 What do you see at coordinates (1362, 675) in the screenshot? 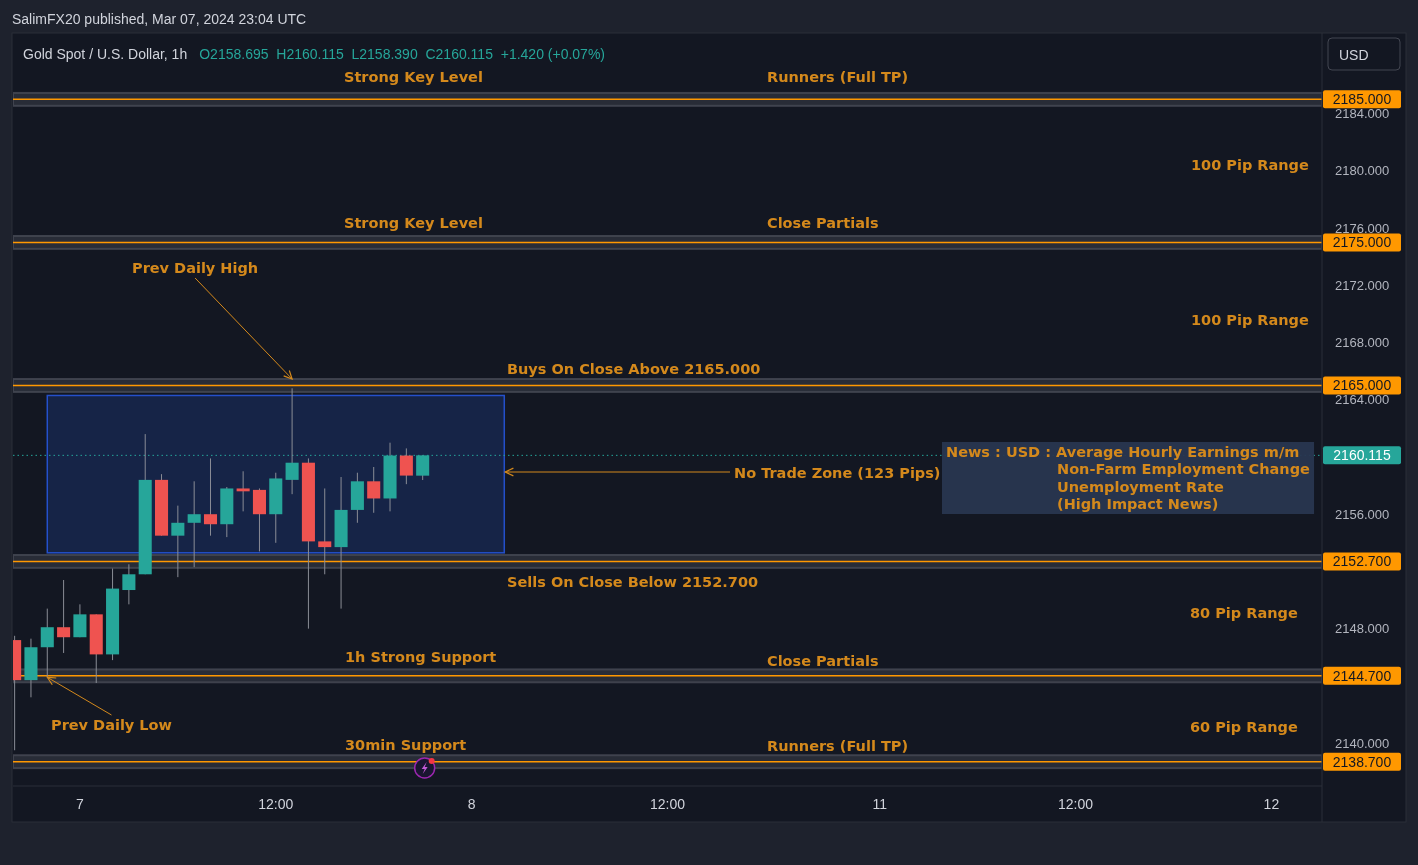
I see `ref-line-label: 2144.700` at bounding box center [1362, 675].